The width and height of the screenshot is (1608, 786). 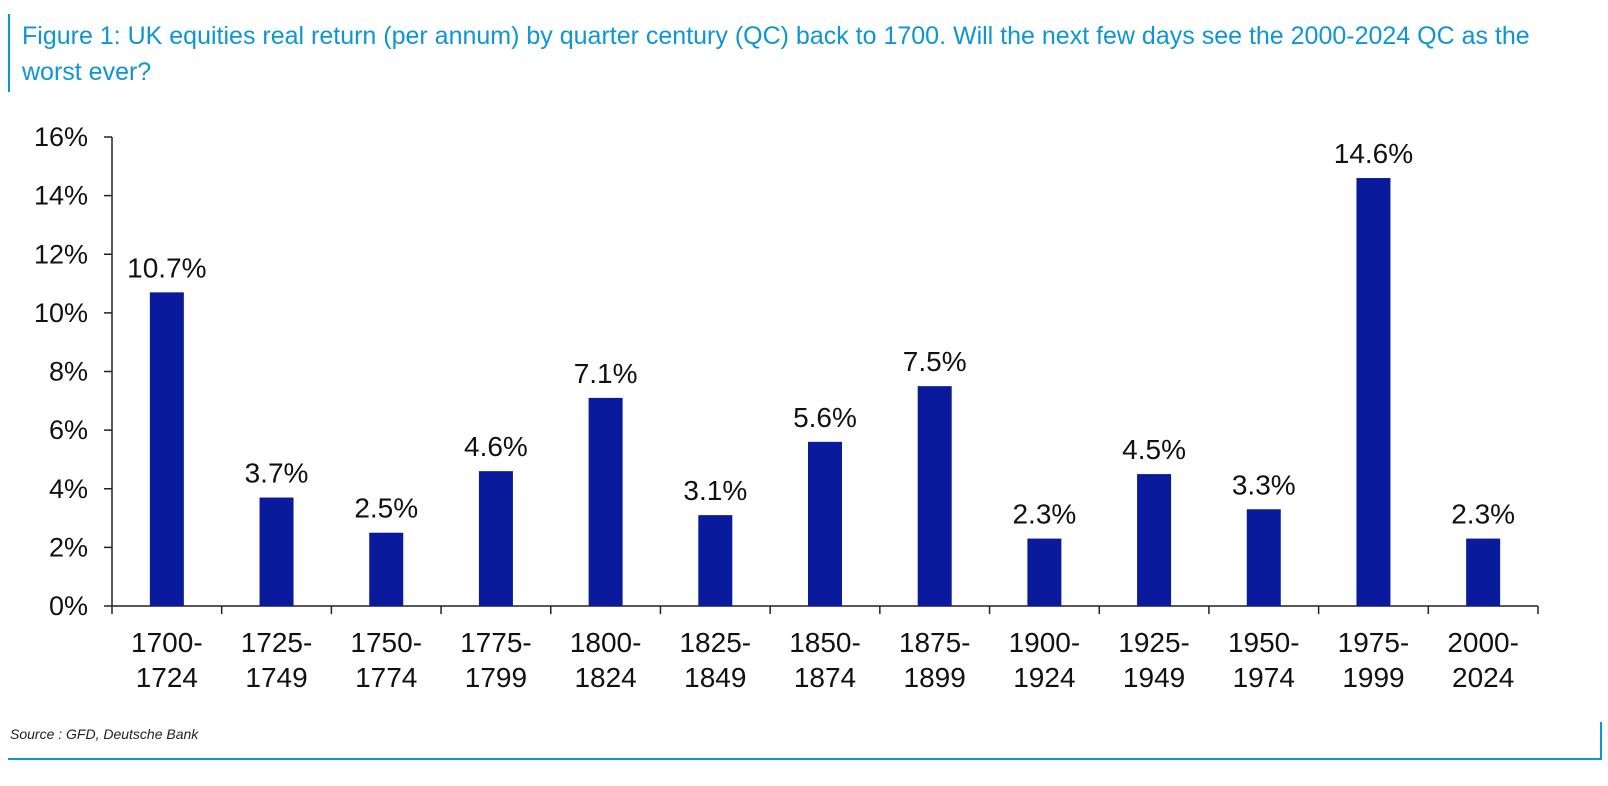 What do you see at coordinates (61, 254) in the screenshot?
I see `y-tick-label: 12%` at bounding box center [61, 254].